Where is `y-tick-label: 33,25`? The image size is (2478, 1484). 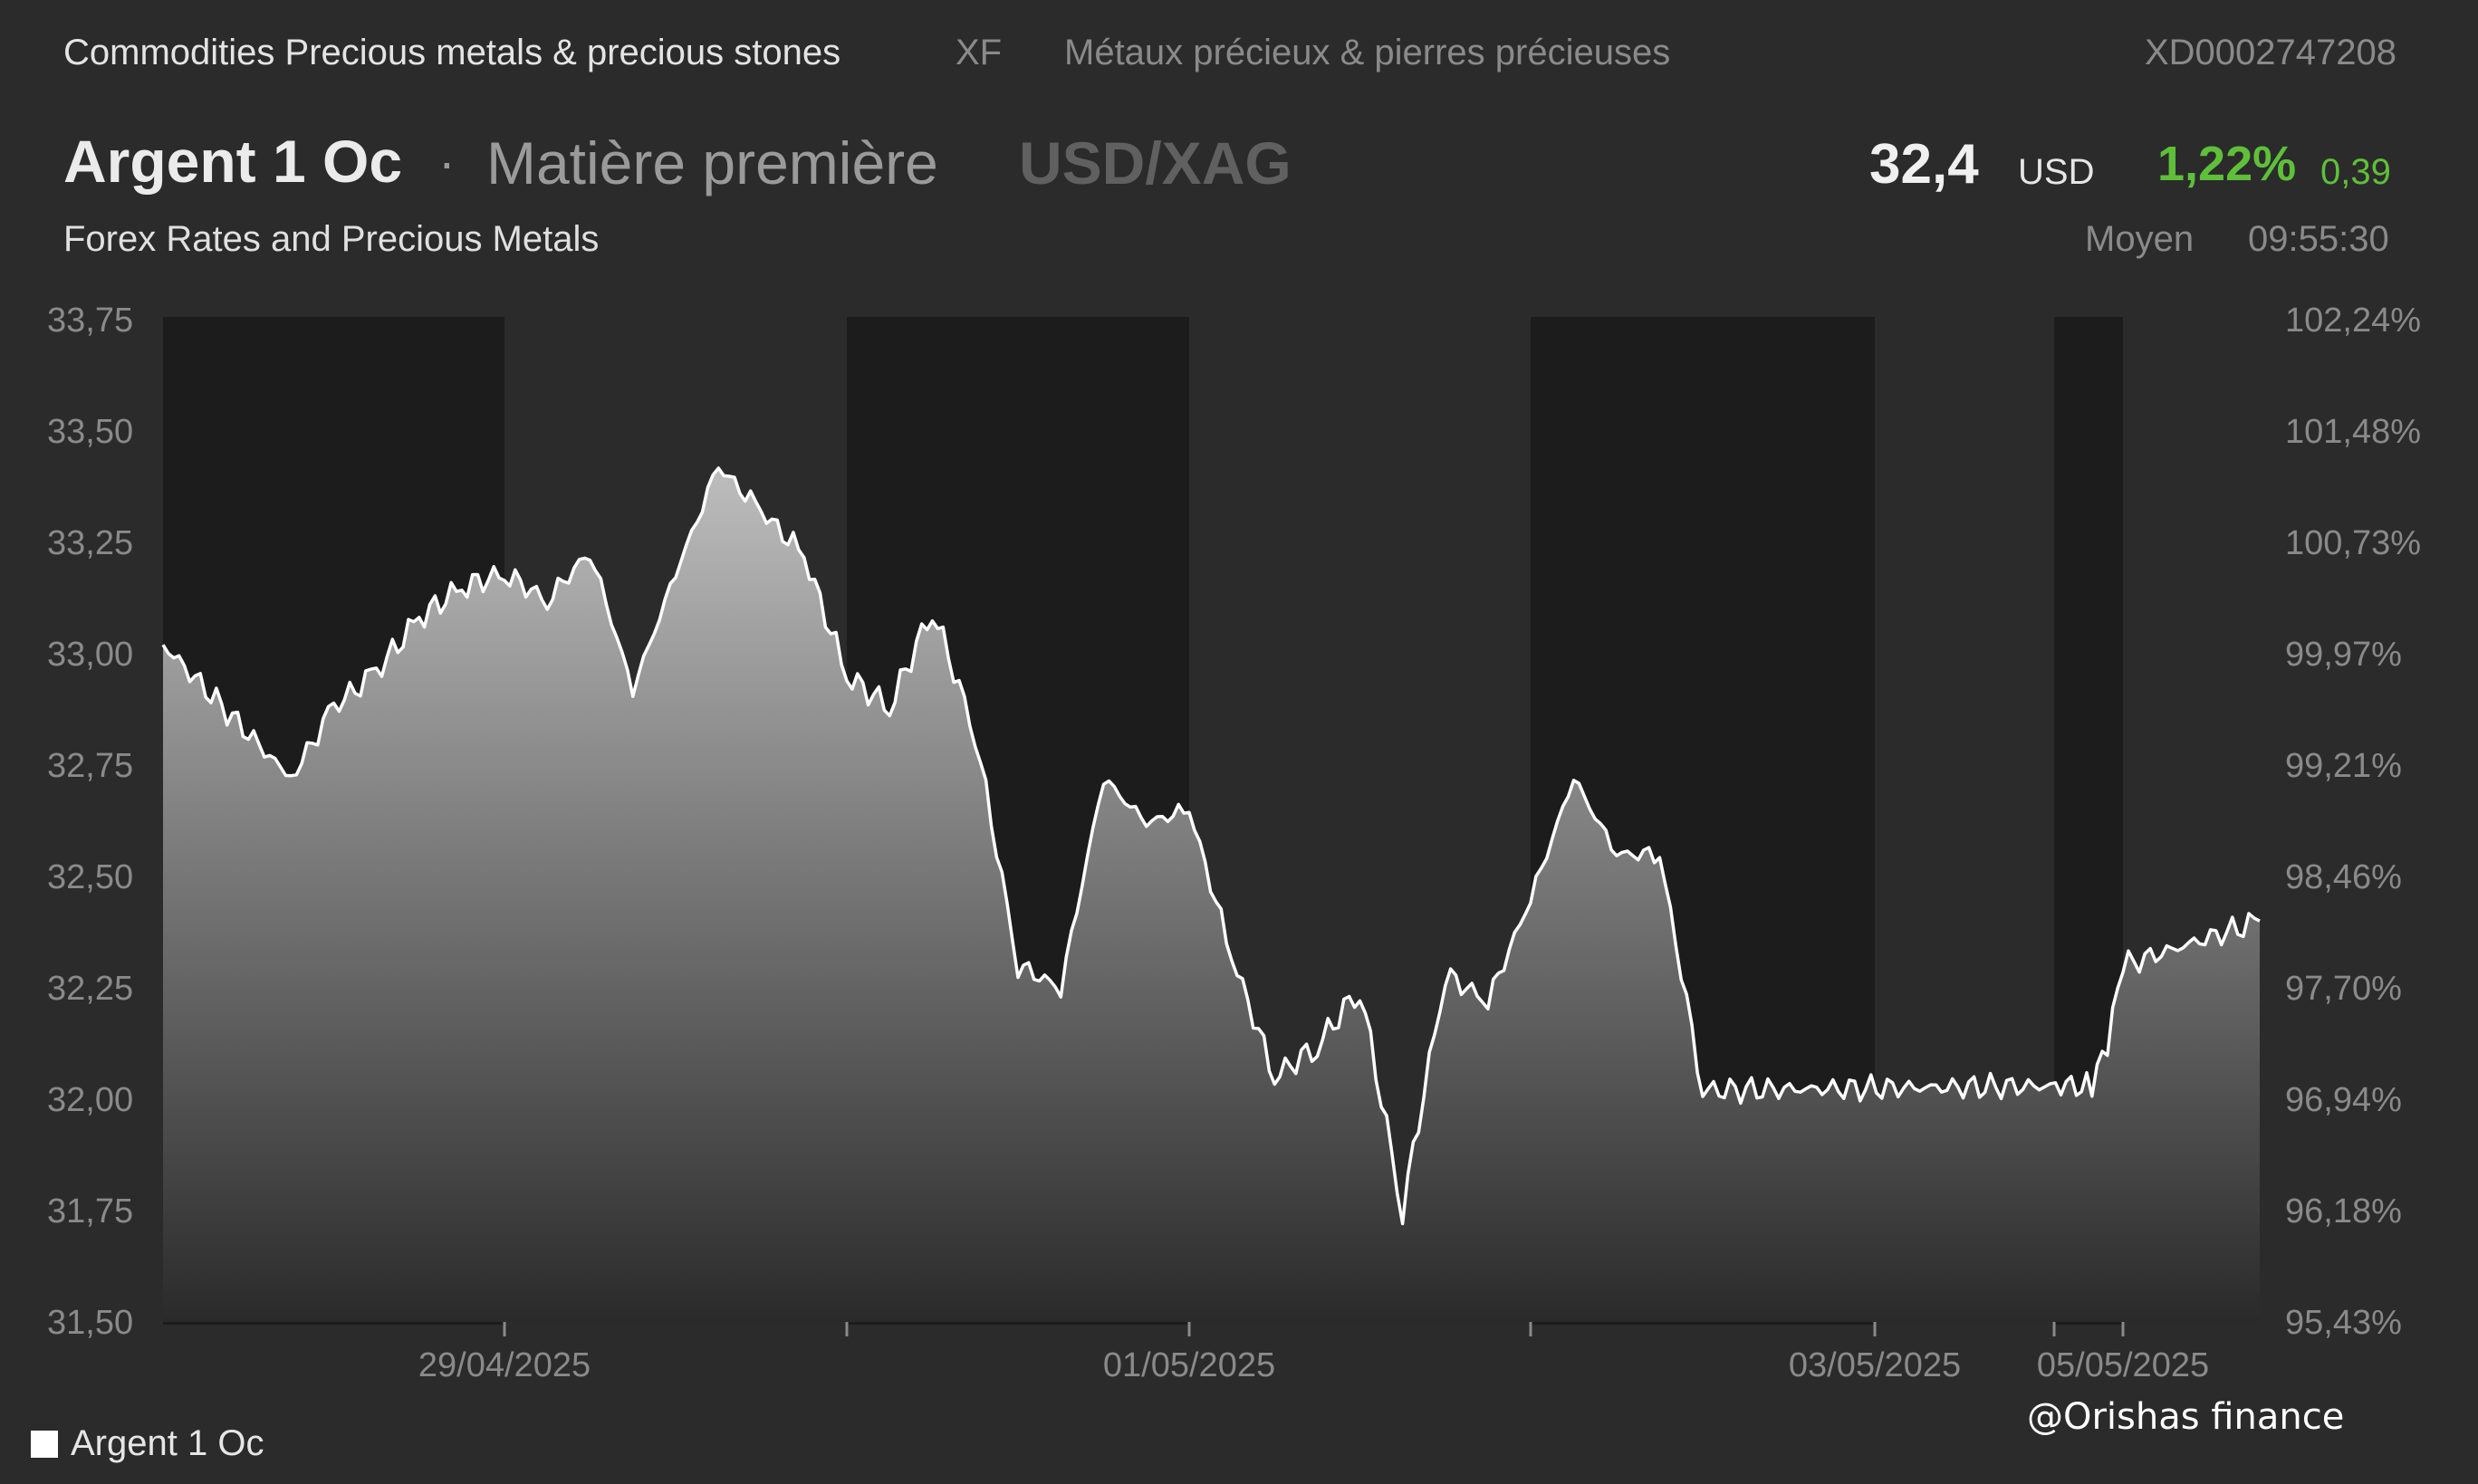
y-tick-label: 33,25 is located at coordinates (90, 543).